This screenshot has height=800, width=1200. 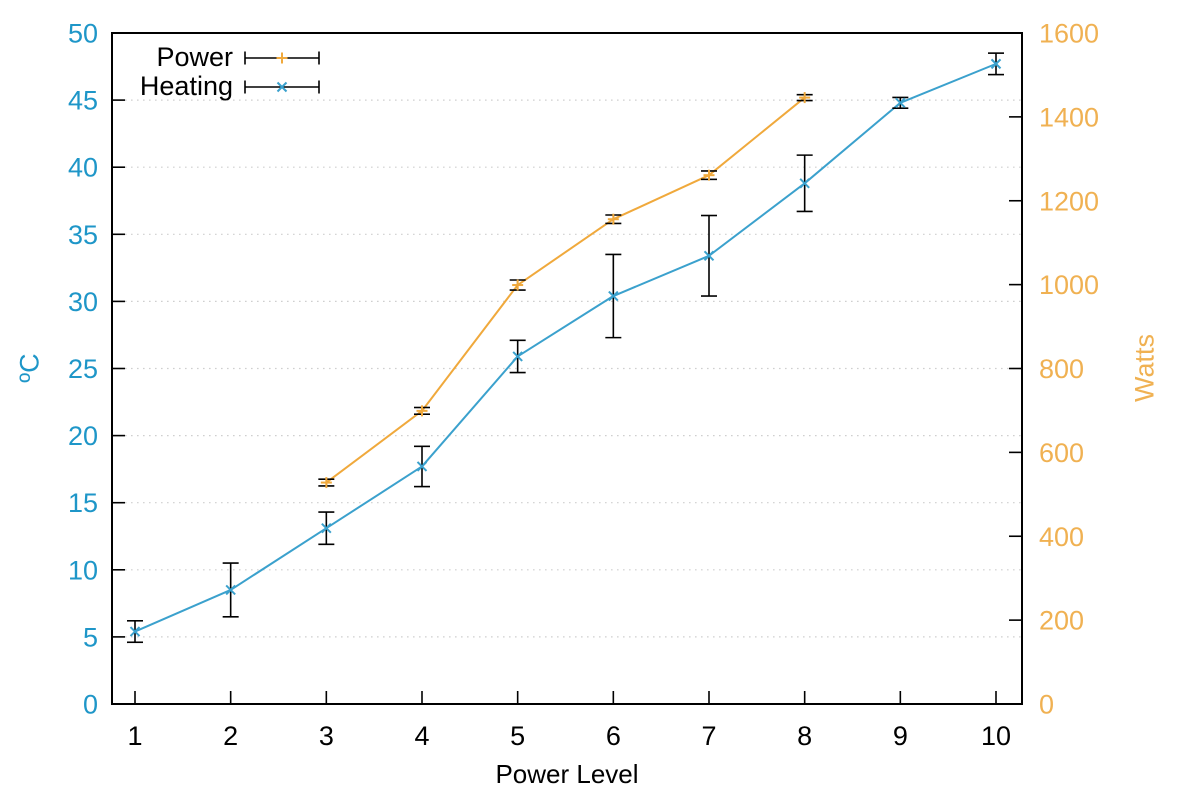 I want to click on right-axis: 0 200 400 600 800 1000 1200 1400 1600, so click(x=1054, y=369).